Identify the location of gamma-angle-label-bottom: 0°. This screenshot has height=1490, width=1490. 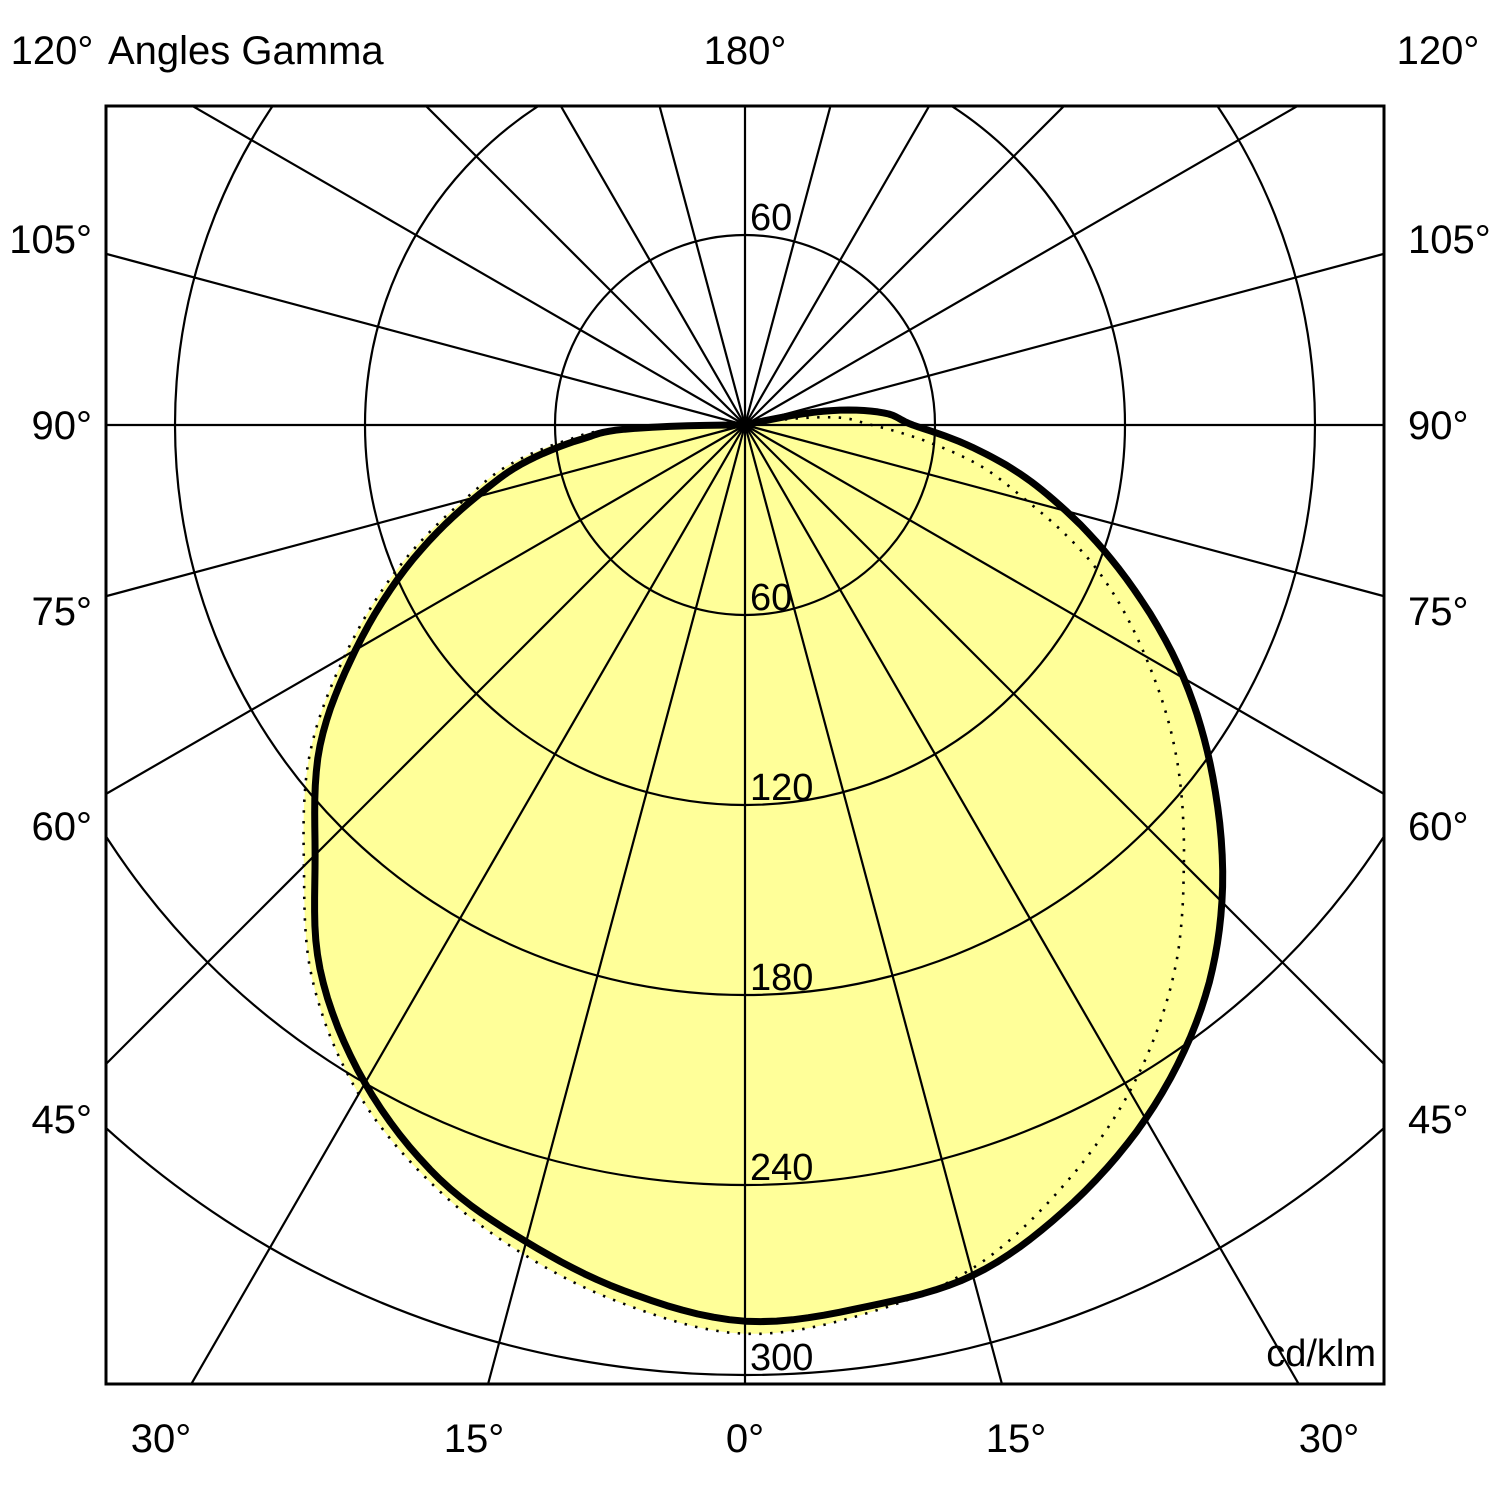
(745, 1439).